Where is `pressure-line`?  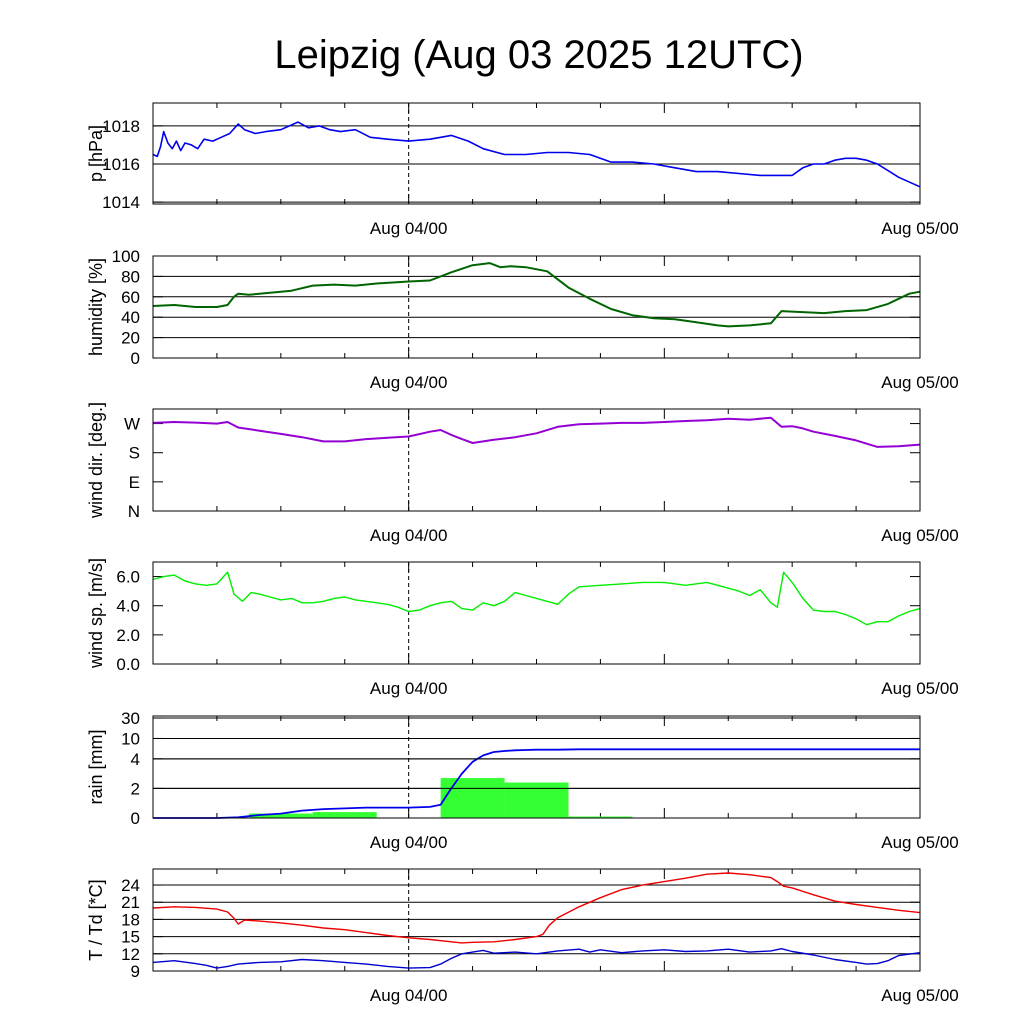 pressure-line is located at coordinates (536, 154).